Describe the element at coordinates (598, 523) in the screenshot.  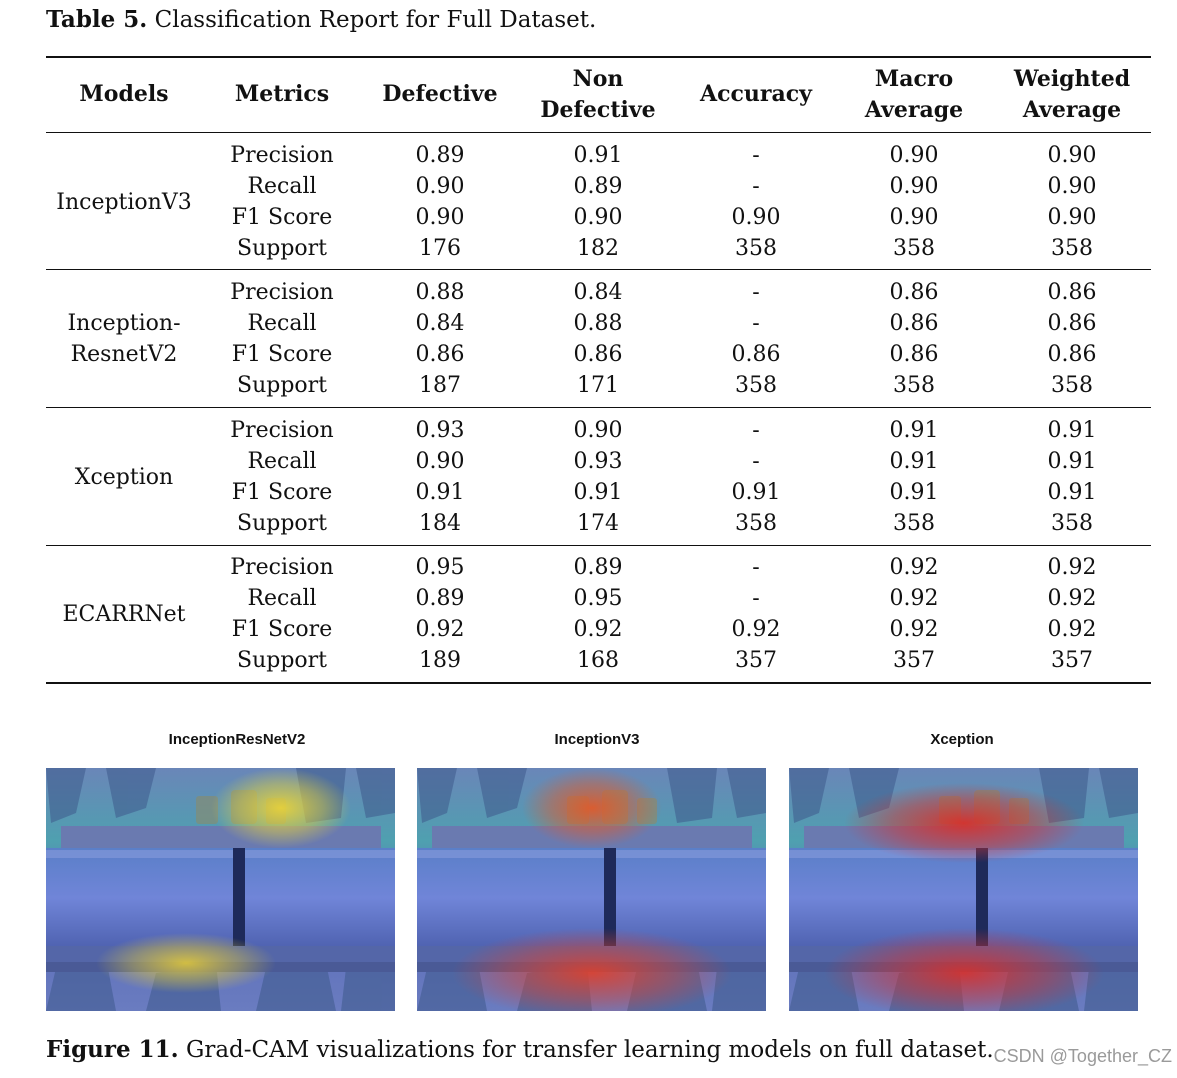
I see `table-cell: 174` at that location.